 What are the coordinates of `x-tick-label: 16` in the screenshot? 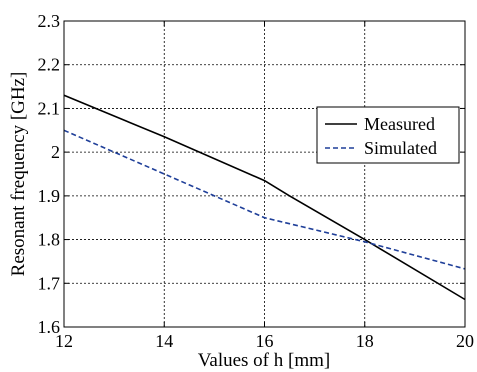 It's located at (265, 341).